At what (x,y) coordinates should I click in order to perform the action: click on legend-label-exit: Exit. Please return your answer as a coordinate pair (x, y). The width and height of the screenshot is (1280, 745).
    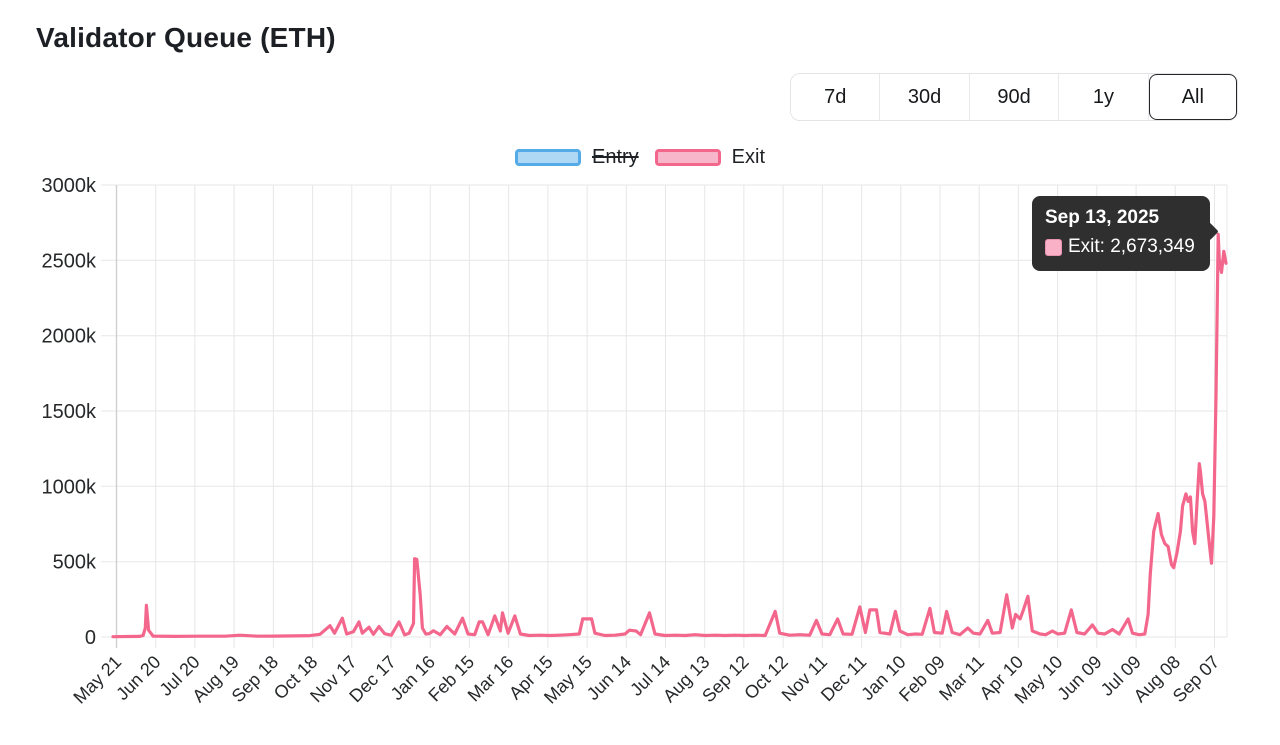
    Looking at the image, I should click on (748, 156).